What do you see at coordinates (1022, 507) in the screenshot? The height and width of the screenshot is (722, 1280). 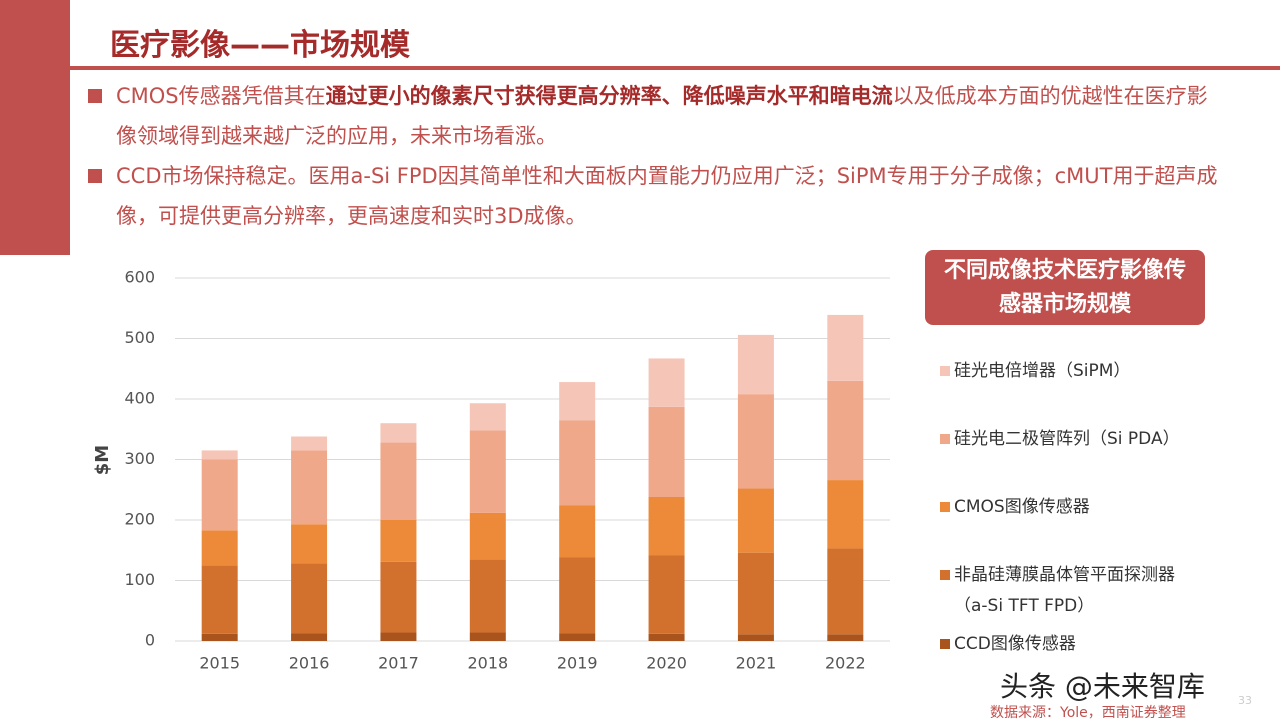 I see `legend-label: CMOS图像传感器` at bounding box center [1022, 507].